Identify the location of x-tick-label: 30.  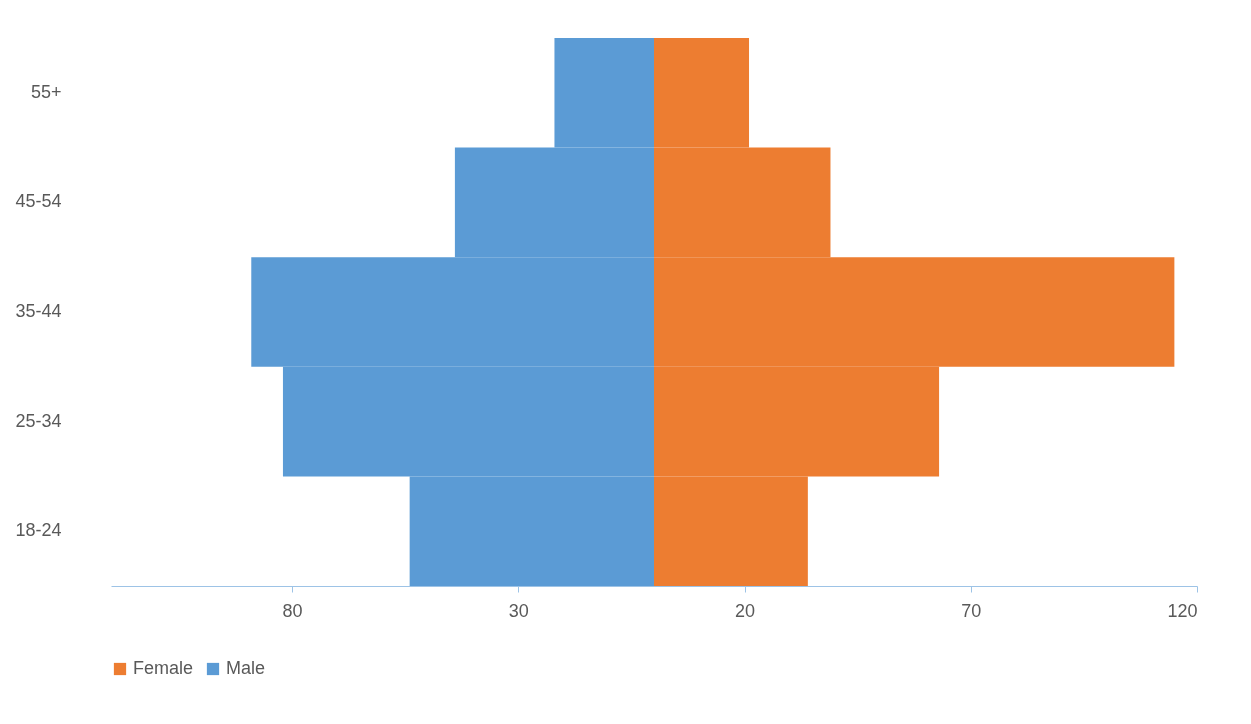
(518, 610).